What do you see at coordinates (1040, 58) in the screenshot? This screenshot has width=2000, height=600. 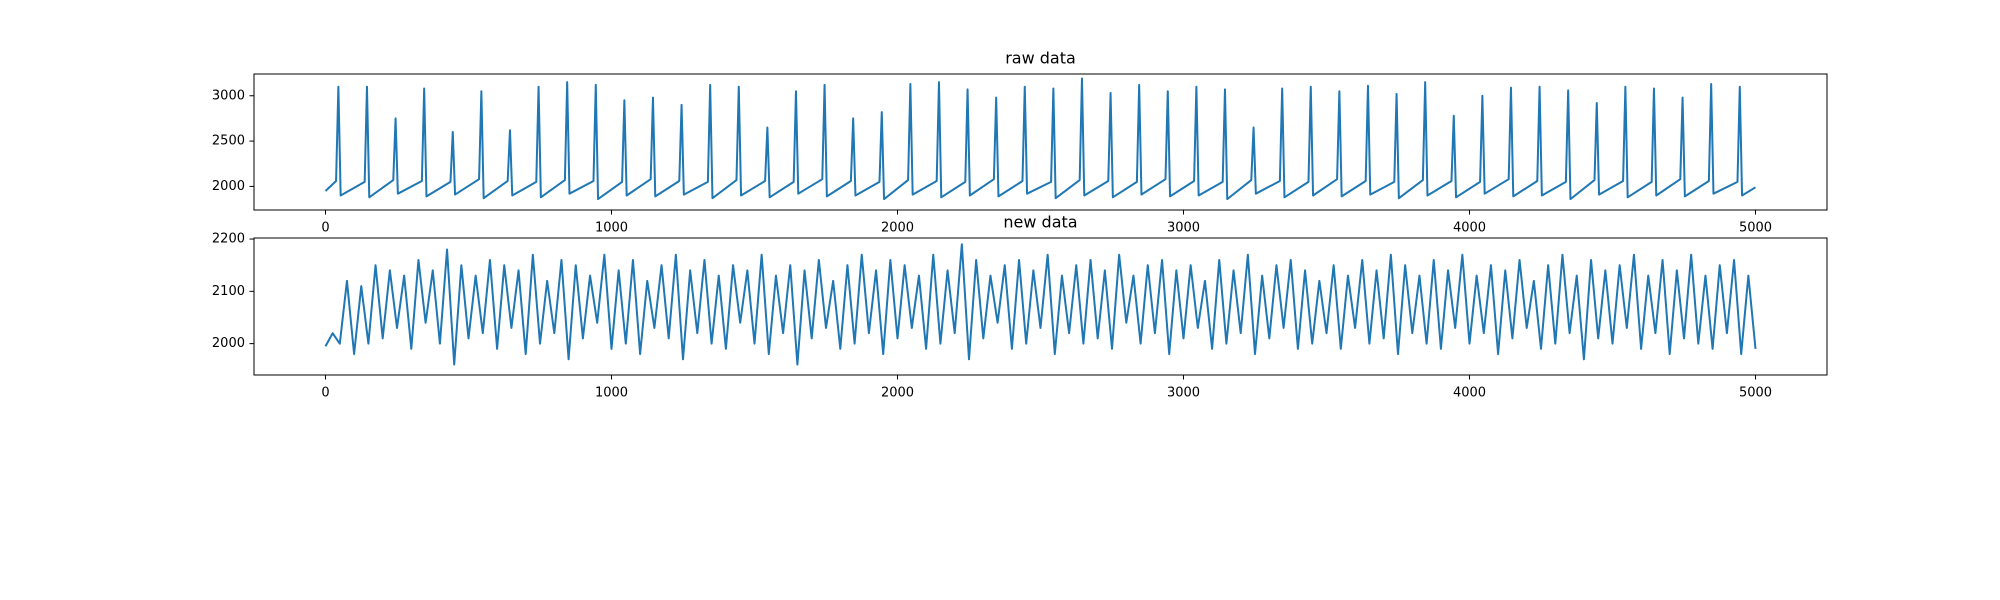 I see `chart-title: raw data` at bounding box center [1040, 58].